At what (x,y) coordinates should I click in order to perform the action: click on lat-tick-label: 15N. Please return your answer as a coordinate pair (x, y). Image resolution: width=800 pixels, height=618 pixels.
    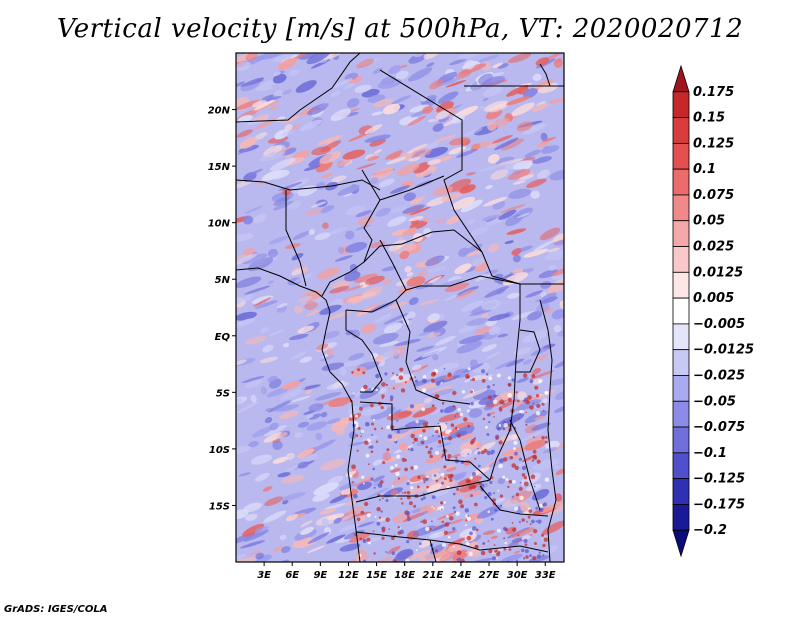
    Looking at the image, I should click on (219, 167).